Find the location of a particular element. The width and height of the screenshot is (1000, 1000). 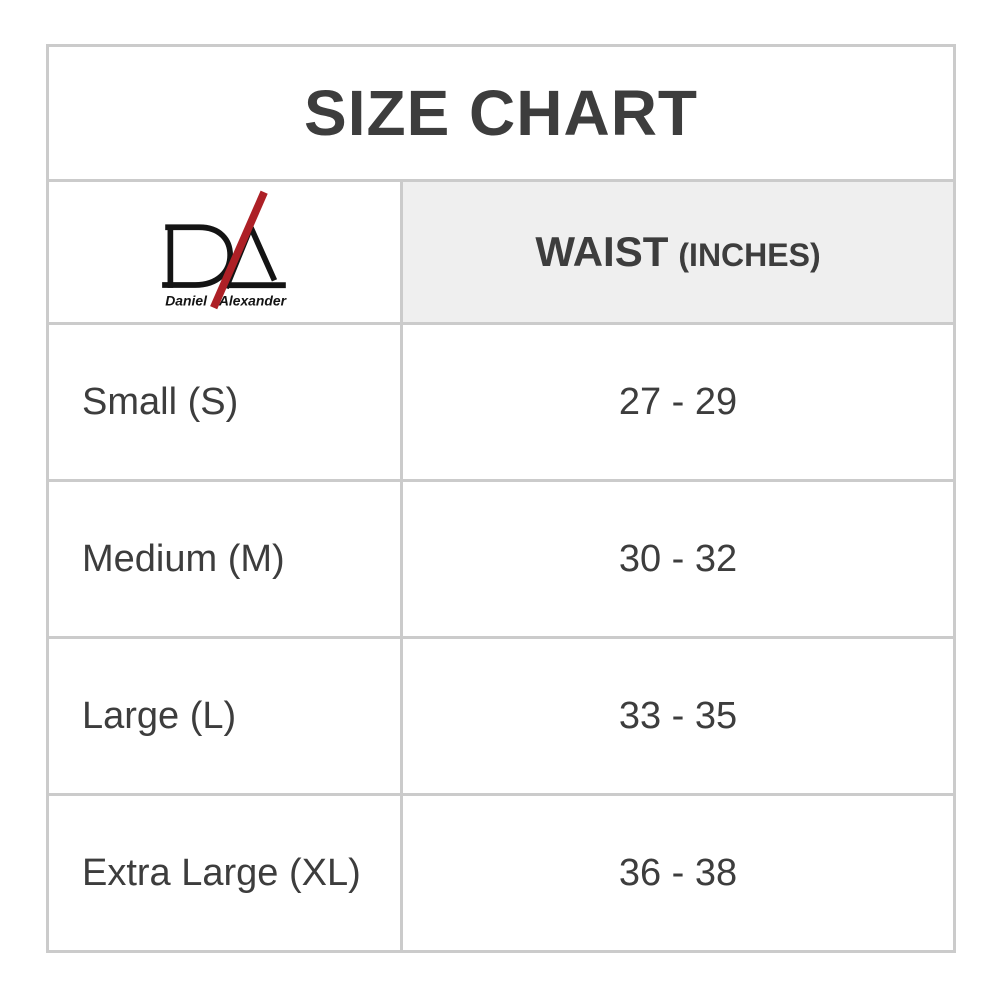

table-row-extra-large: Extra Large (XL) 36 - 38 is located at coordinates (501, 873).